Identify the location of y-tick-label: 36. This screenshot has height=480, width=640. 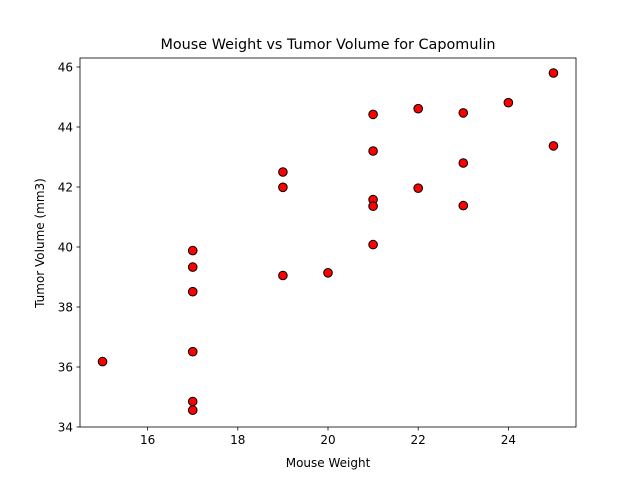
(65, 368).